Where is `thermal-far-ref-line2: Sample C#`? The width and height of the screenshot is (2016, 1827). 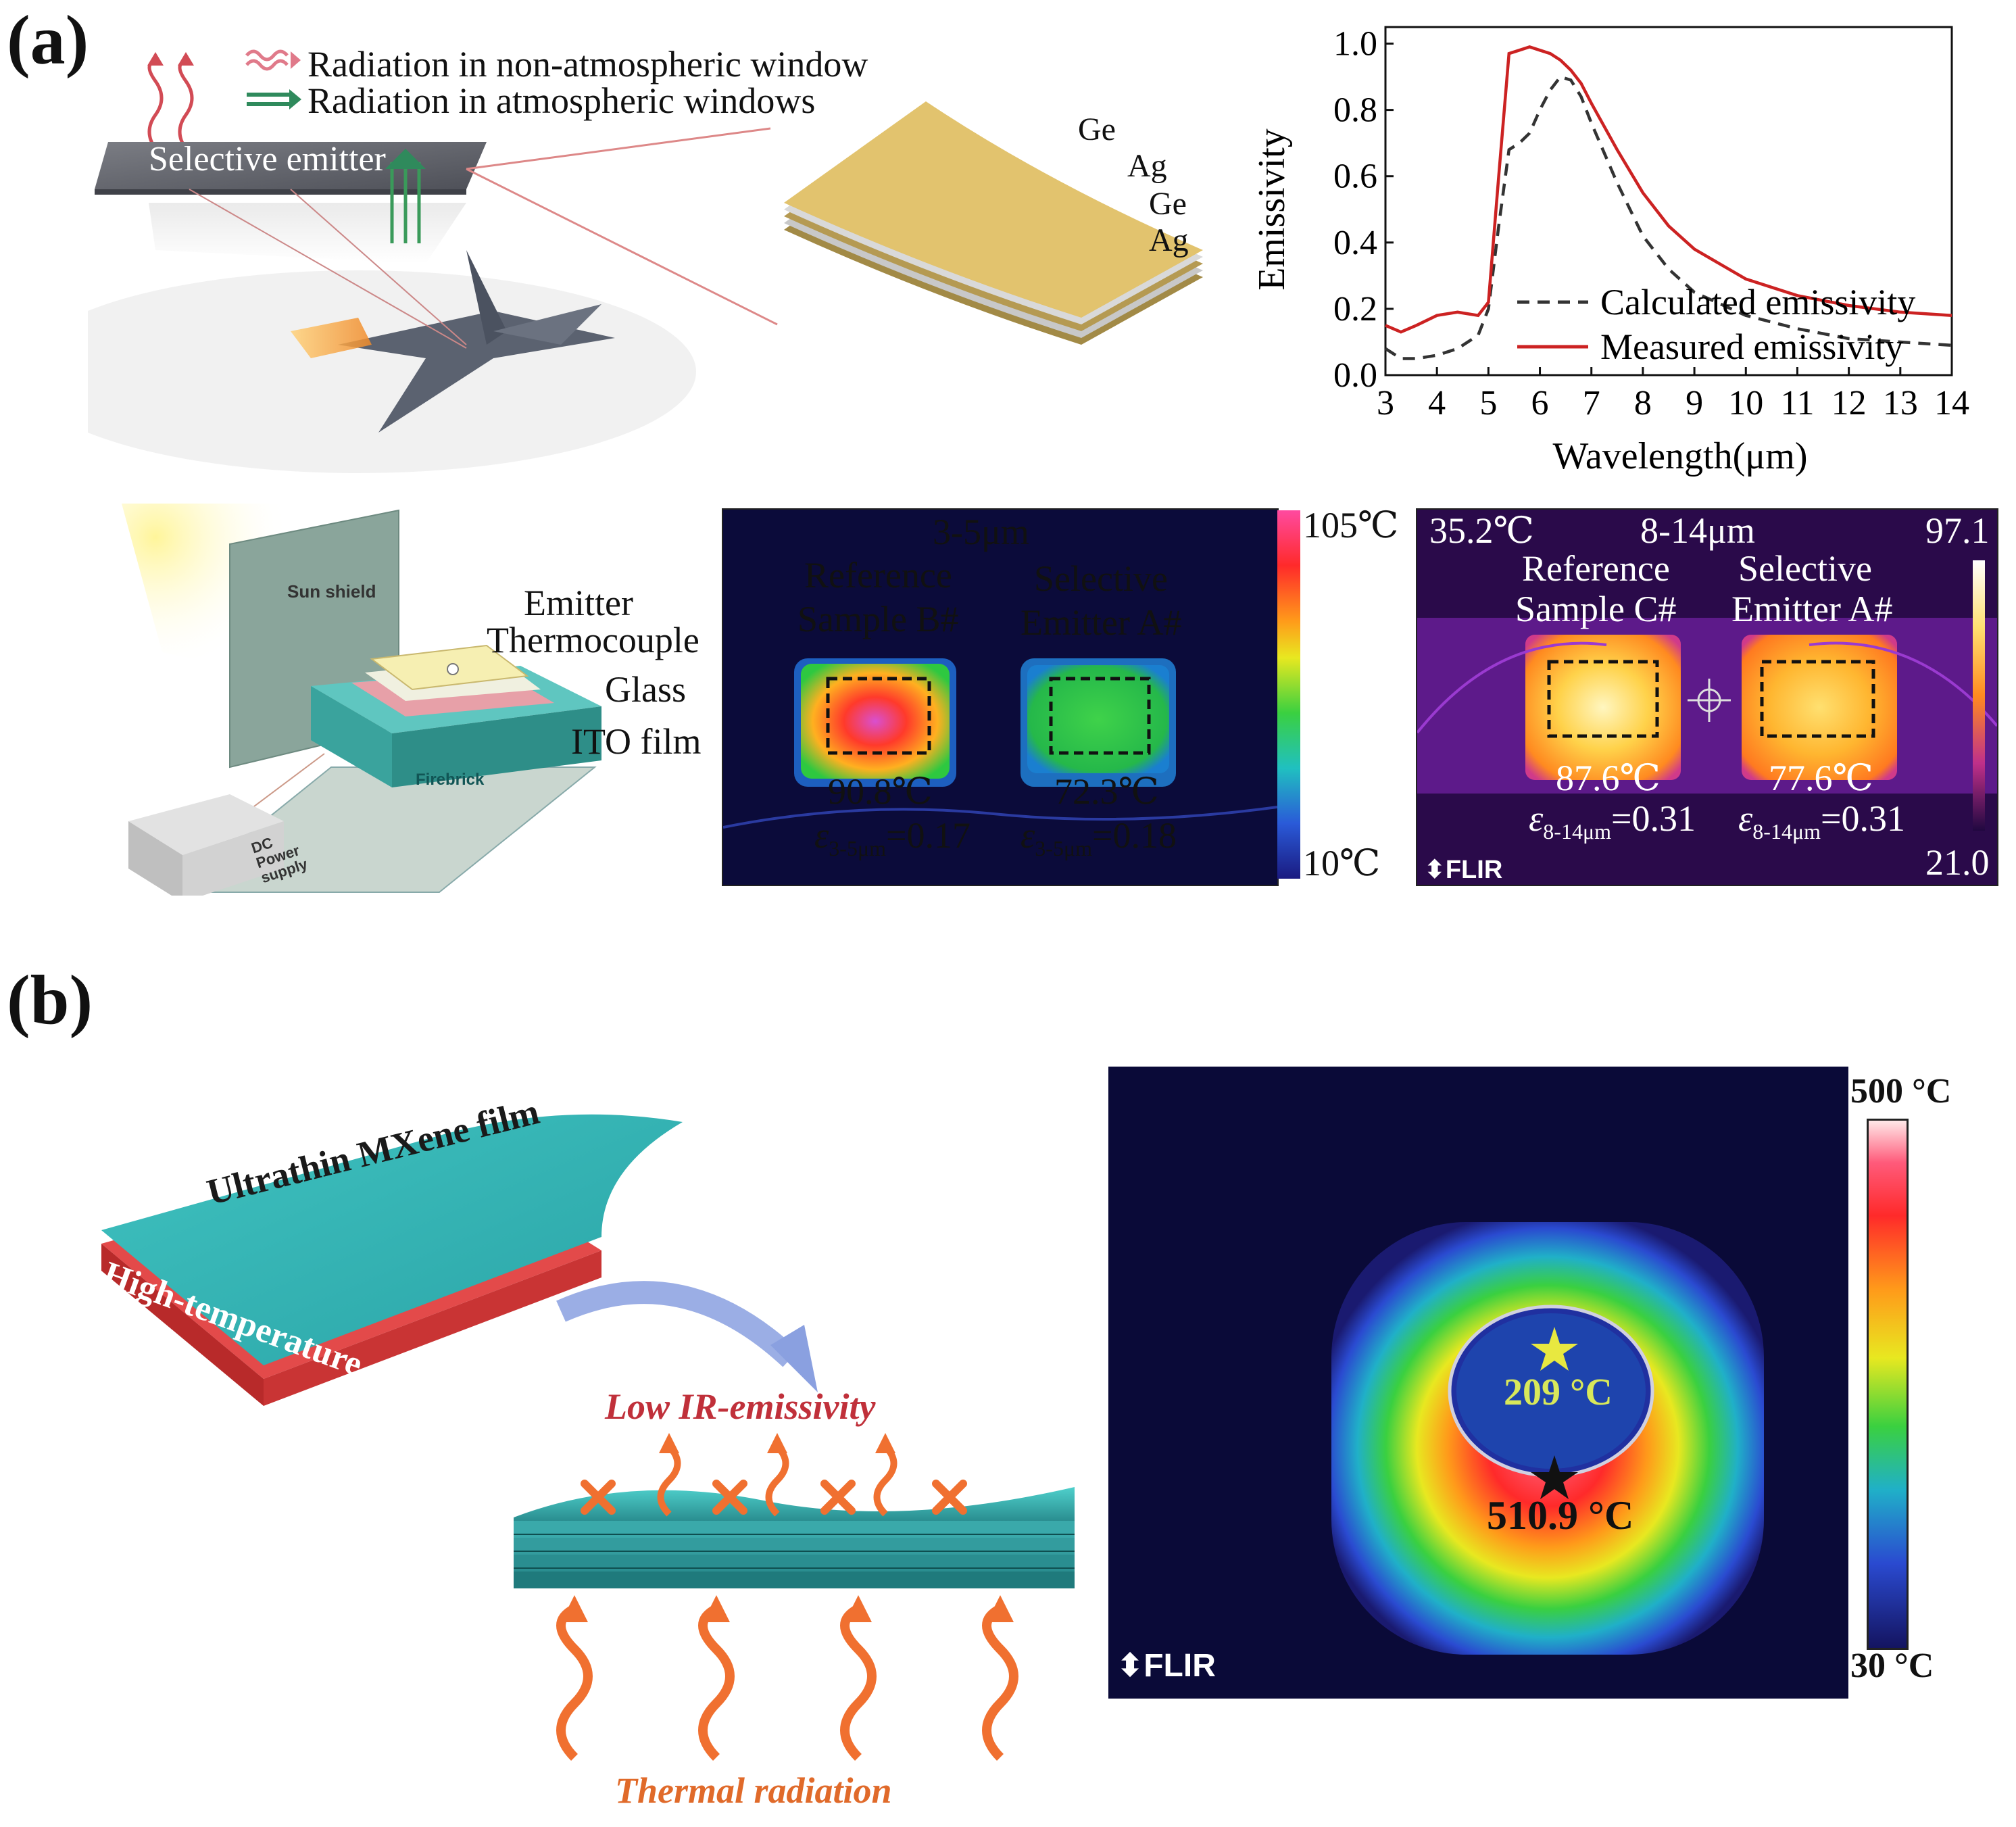 thermal-far-ref-line2: Sample C# is located at coordinates (1596, 609).